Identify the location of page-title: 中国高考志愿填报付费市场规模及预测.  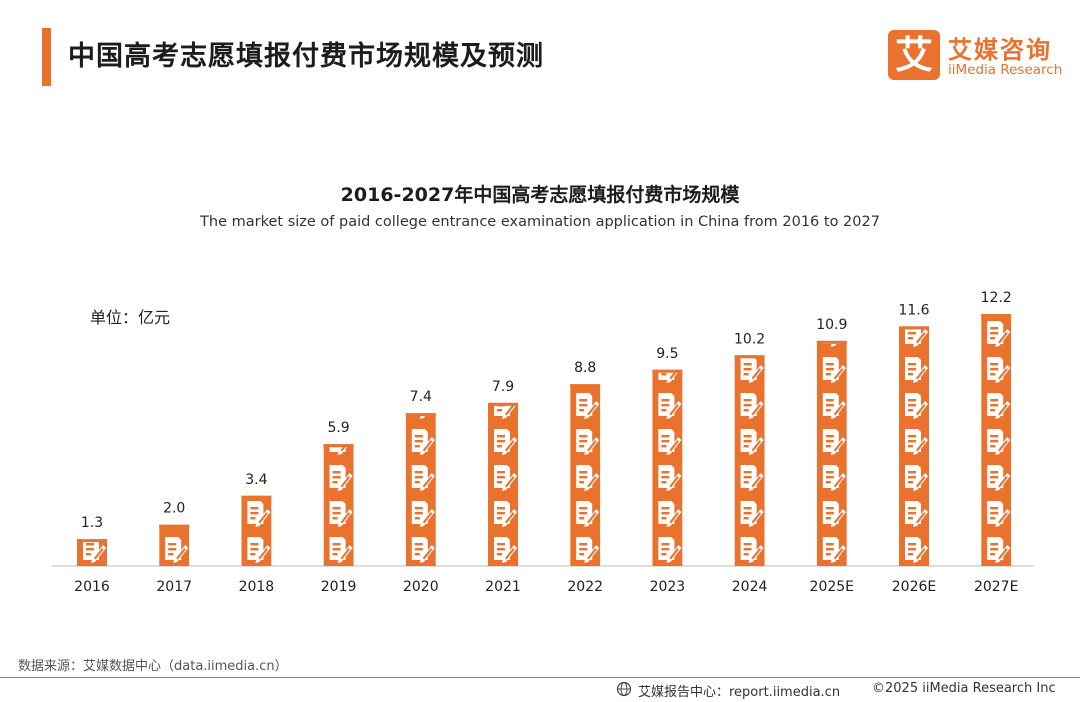
(306, 56).